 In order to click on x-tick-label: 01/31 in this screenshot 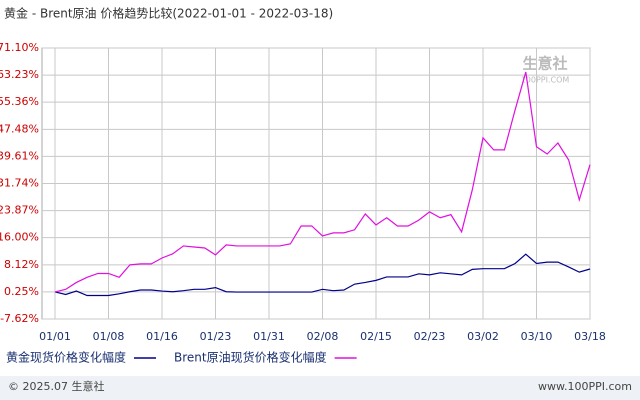, I will do `click(269, 336)`.